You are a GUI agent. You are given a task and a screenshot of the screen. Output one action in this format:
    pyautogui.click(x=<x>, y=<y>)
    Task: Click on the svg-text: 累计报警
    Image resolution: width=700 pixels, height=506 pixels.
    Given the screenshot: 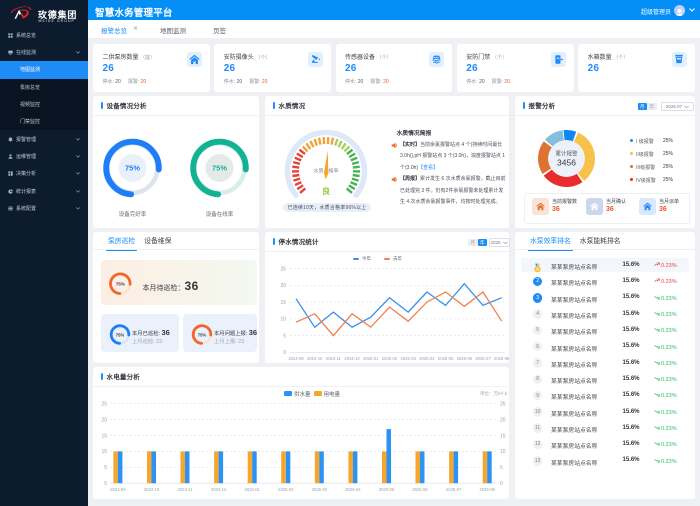 What is the action you would take?
    pyautogui.click(x=566, y=153)
    